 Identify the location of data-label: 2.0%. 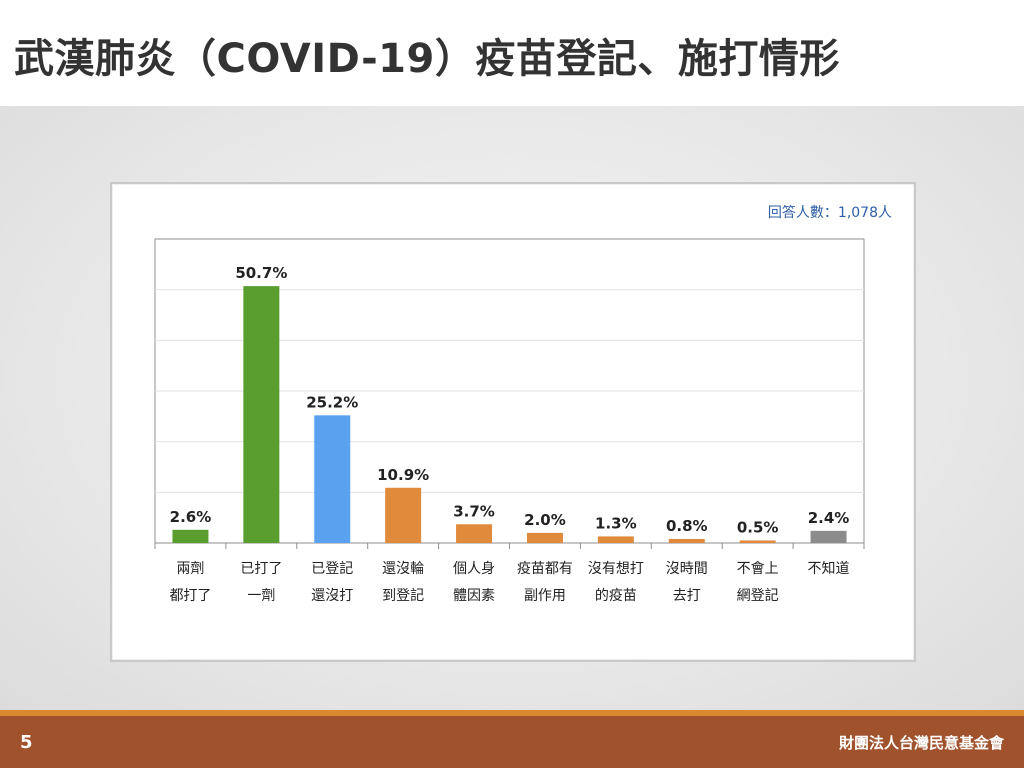
(545, 520).